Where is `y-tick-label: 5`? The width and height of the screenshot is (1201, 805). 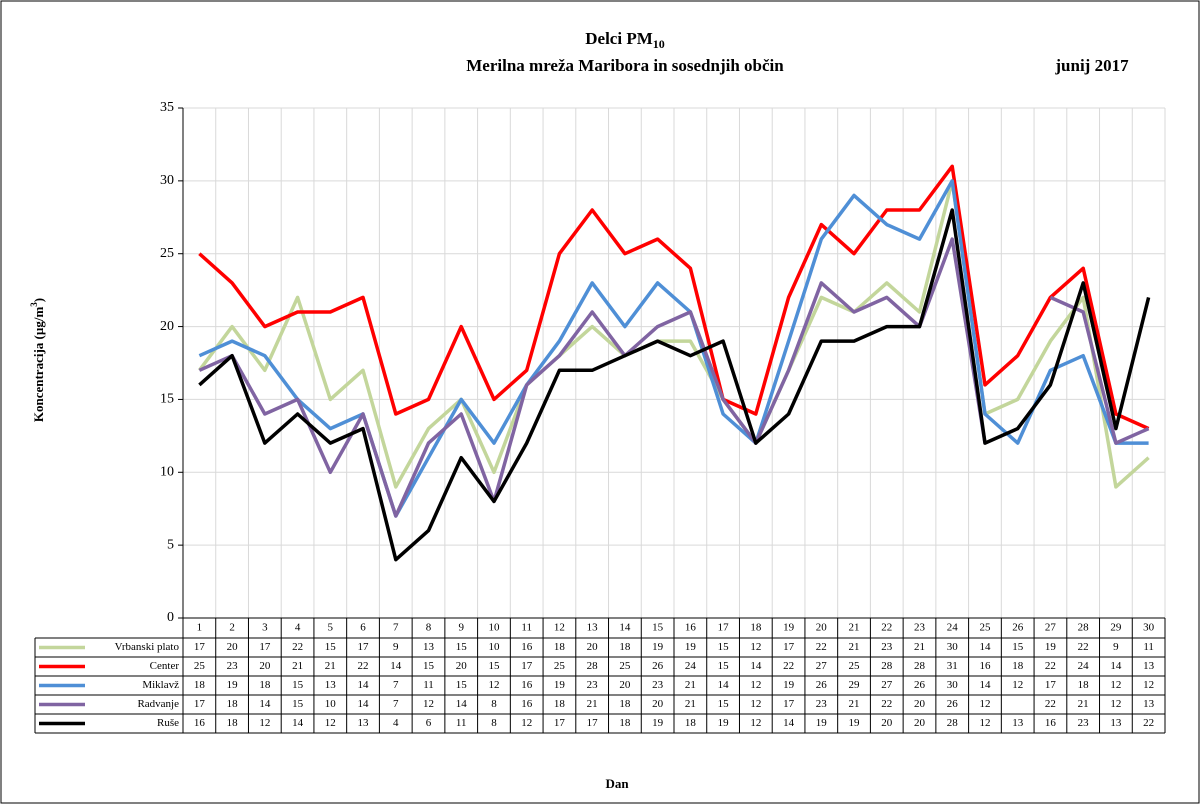 y-tick-label: 5 is located at coordinates (170, 544).